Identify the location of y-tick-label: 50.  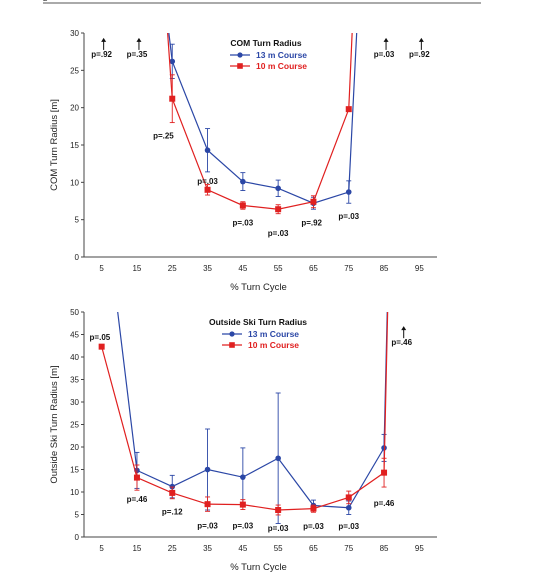
(74, 312).